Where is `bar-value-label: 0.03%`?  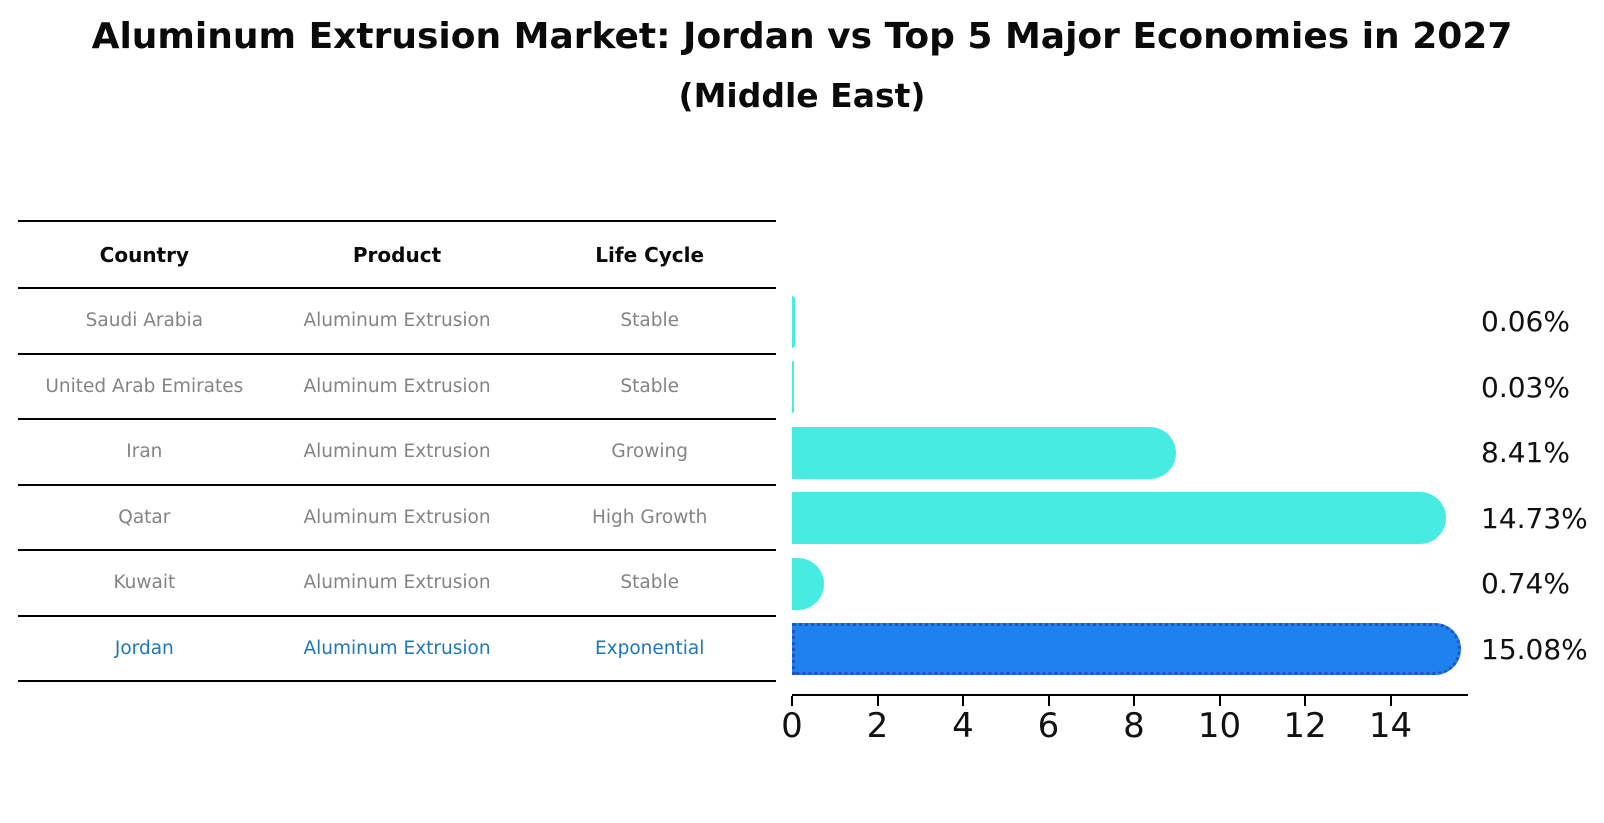 bar-value-label: 0.03% is located at coordinates (1525, 387).